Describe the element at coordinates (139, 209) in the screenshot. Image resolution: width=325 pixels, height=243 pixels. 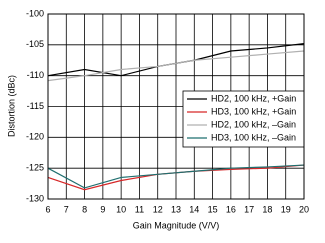
I see `x-tick-label: 11` at that location.